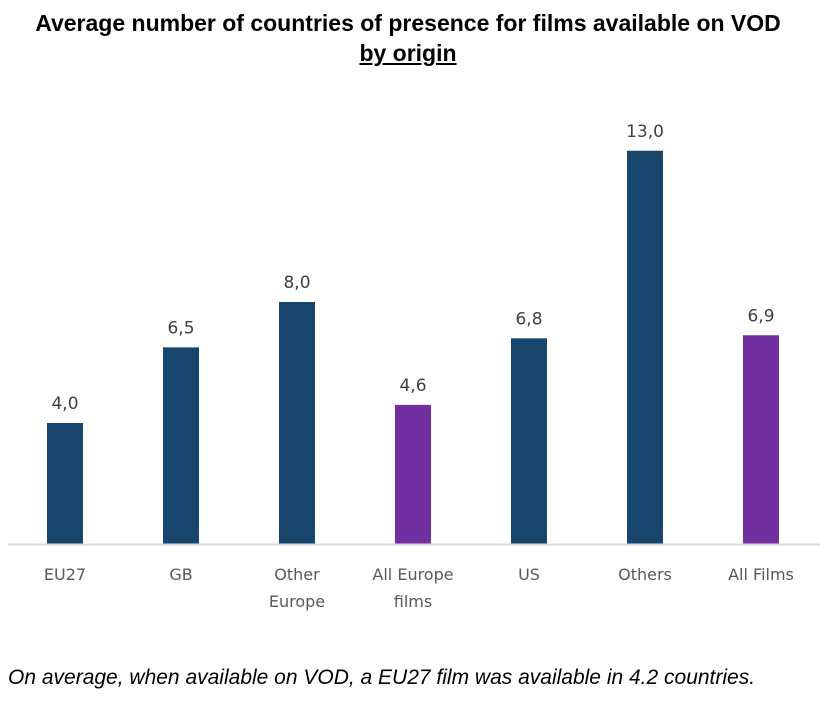 This screenshot has height=724, width=836. What do you see at coordinates (408, 53) in the screenshot?
I see `chart-title-underlined: by origin` at bounding box center [408, 53].